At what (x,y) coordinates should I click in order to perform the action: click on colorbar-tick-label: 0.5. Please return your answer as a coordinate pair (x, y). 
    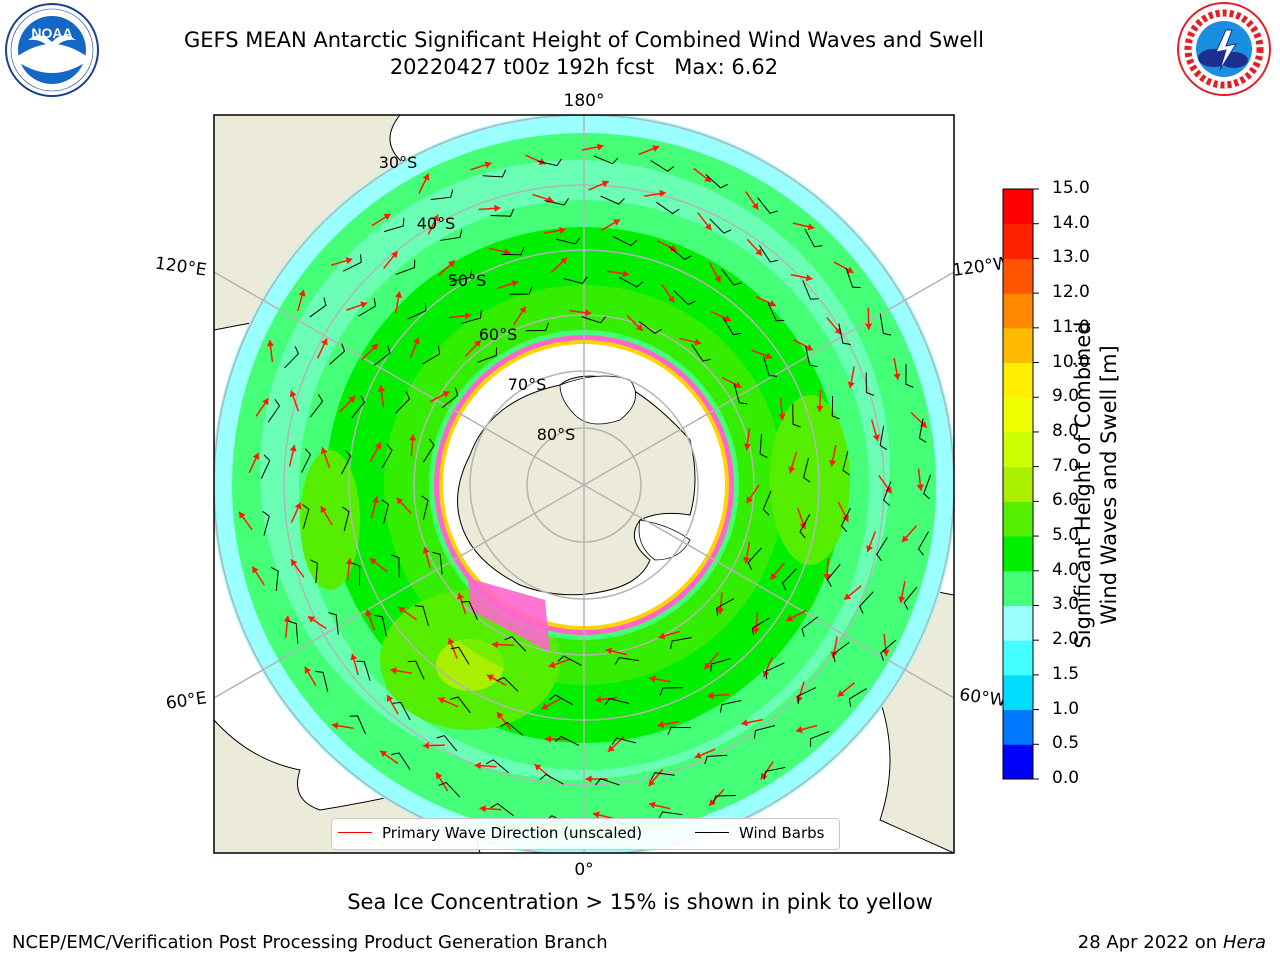
    Looking at the image, I should click on (1066, 743).